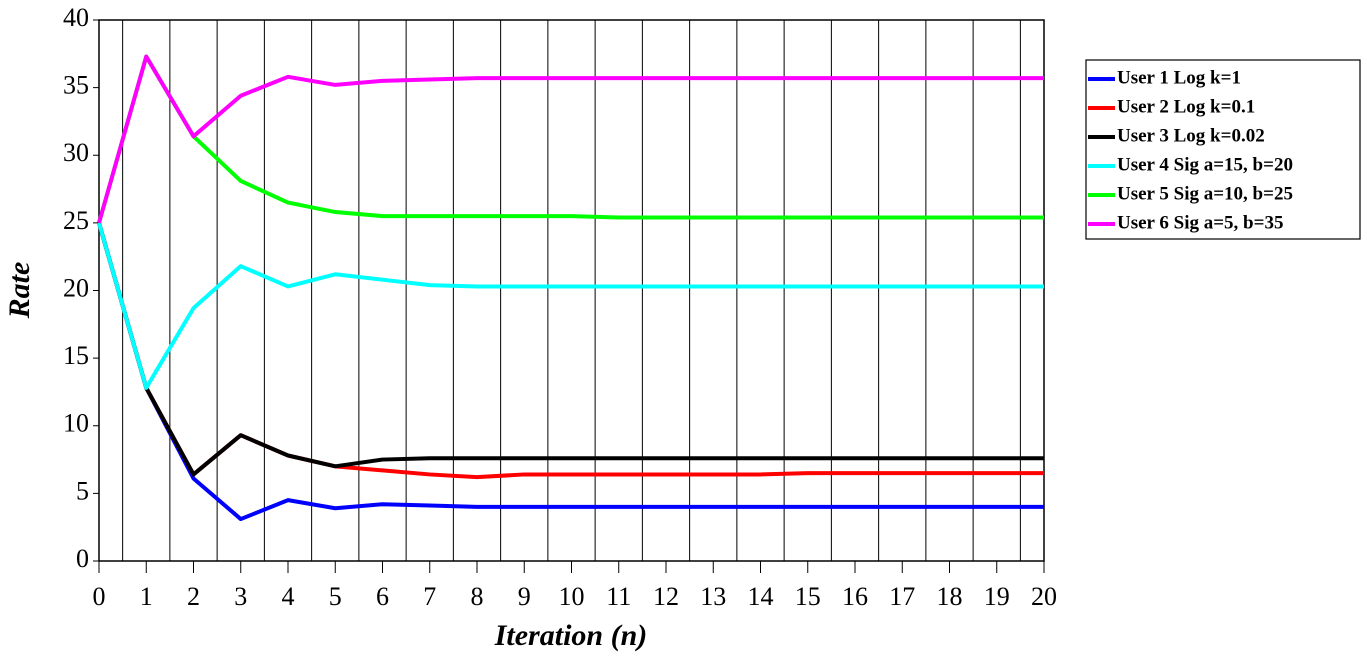 The height and width of the screenshot is (663, 1367). I want to click on x-tick-label: 18, so click(950, 596).